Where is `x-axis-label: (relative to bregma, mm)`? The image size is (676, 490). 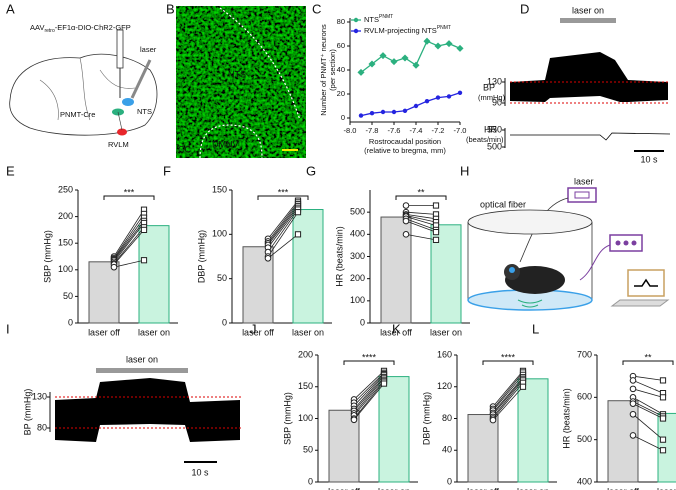
x-axis-label: (relative to bregma, mm) is located at coordinates (405, 150).